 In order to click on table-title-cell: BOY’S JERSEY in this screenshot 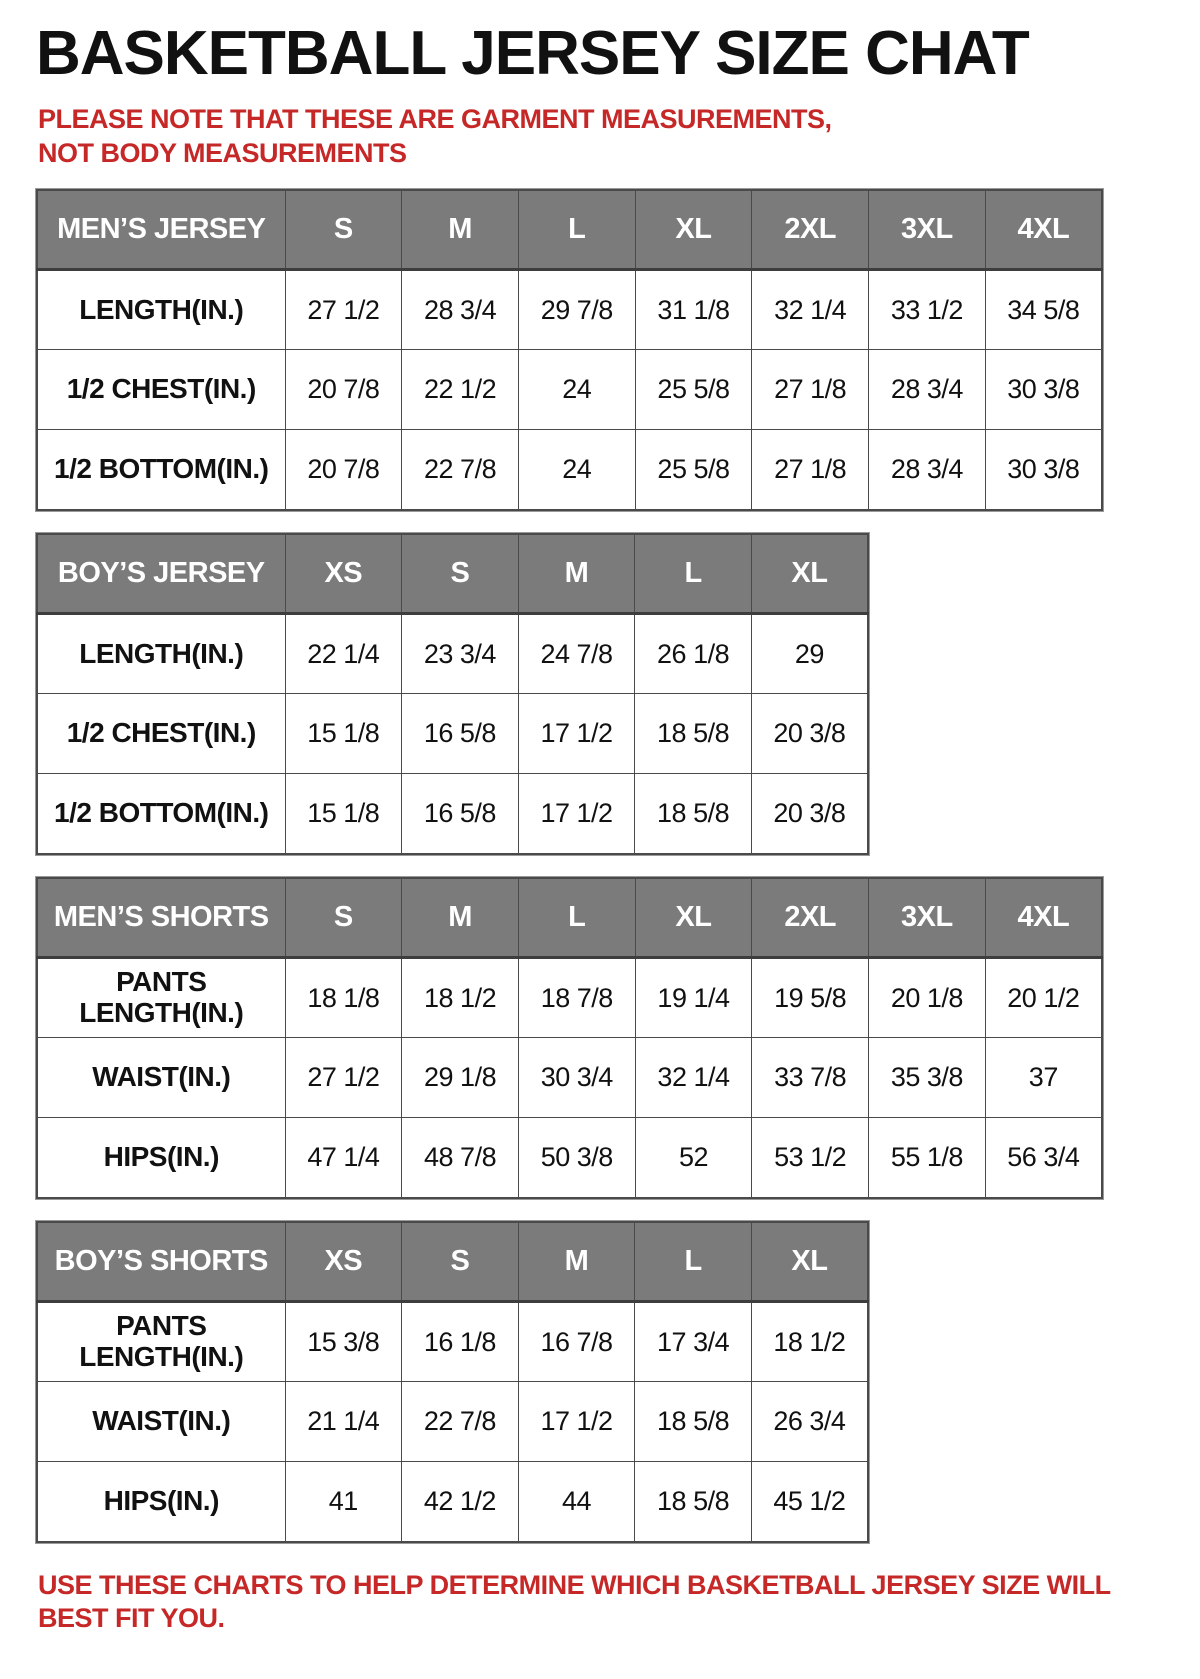, I will do `click(161, 574)`.